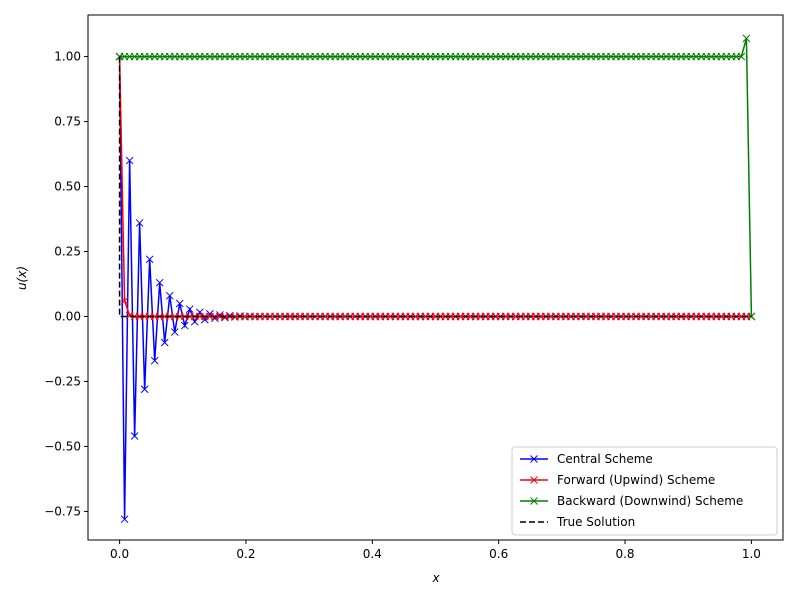 This screenshot has height=600, width=800. I want to click on y-tick-label: 0.75, so click(67, 122).